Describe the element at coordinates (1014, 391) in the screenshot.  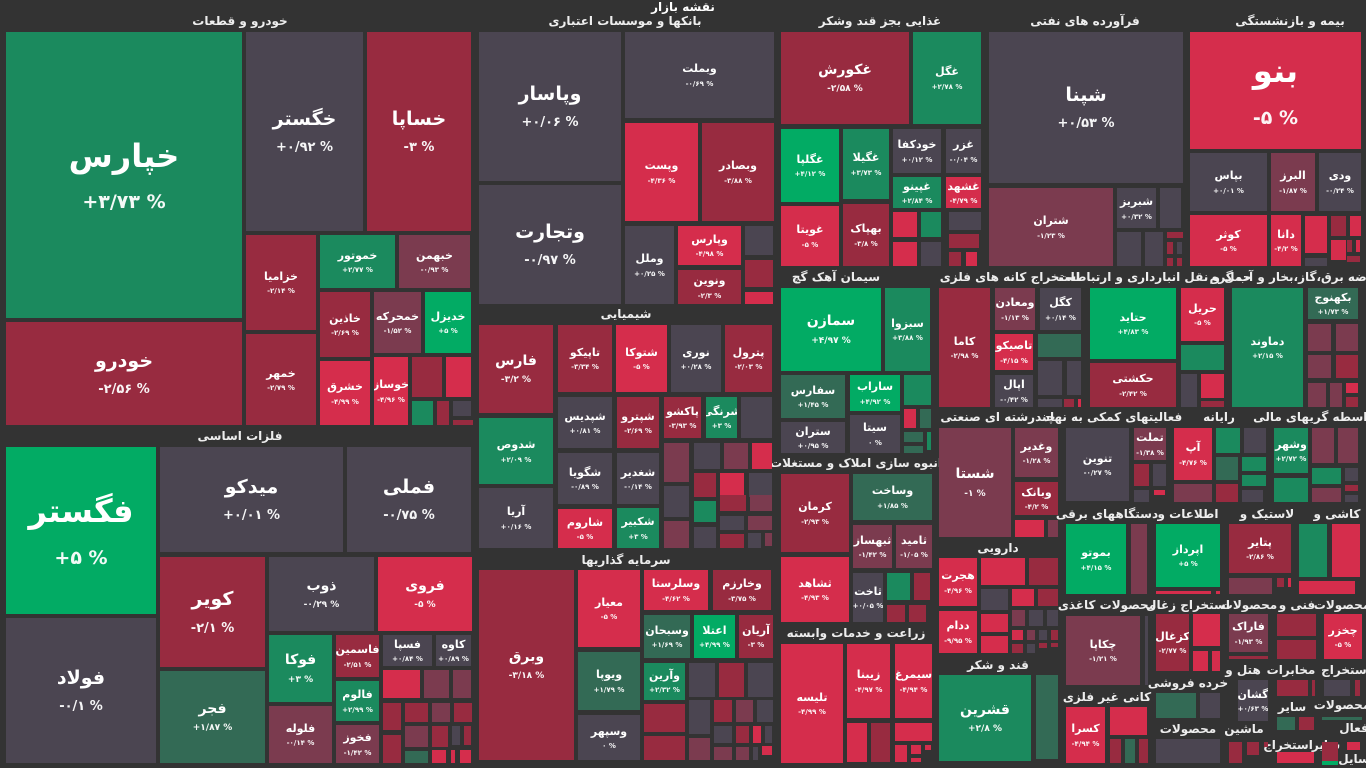
I see `stock-tile: اپال -۰/۴۲ %` at that location.